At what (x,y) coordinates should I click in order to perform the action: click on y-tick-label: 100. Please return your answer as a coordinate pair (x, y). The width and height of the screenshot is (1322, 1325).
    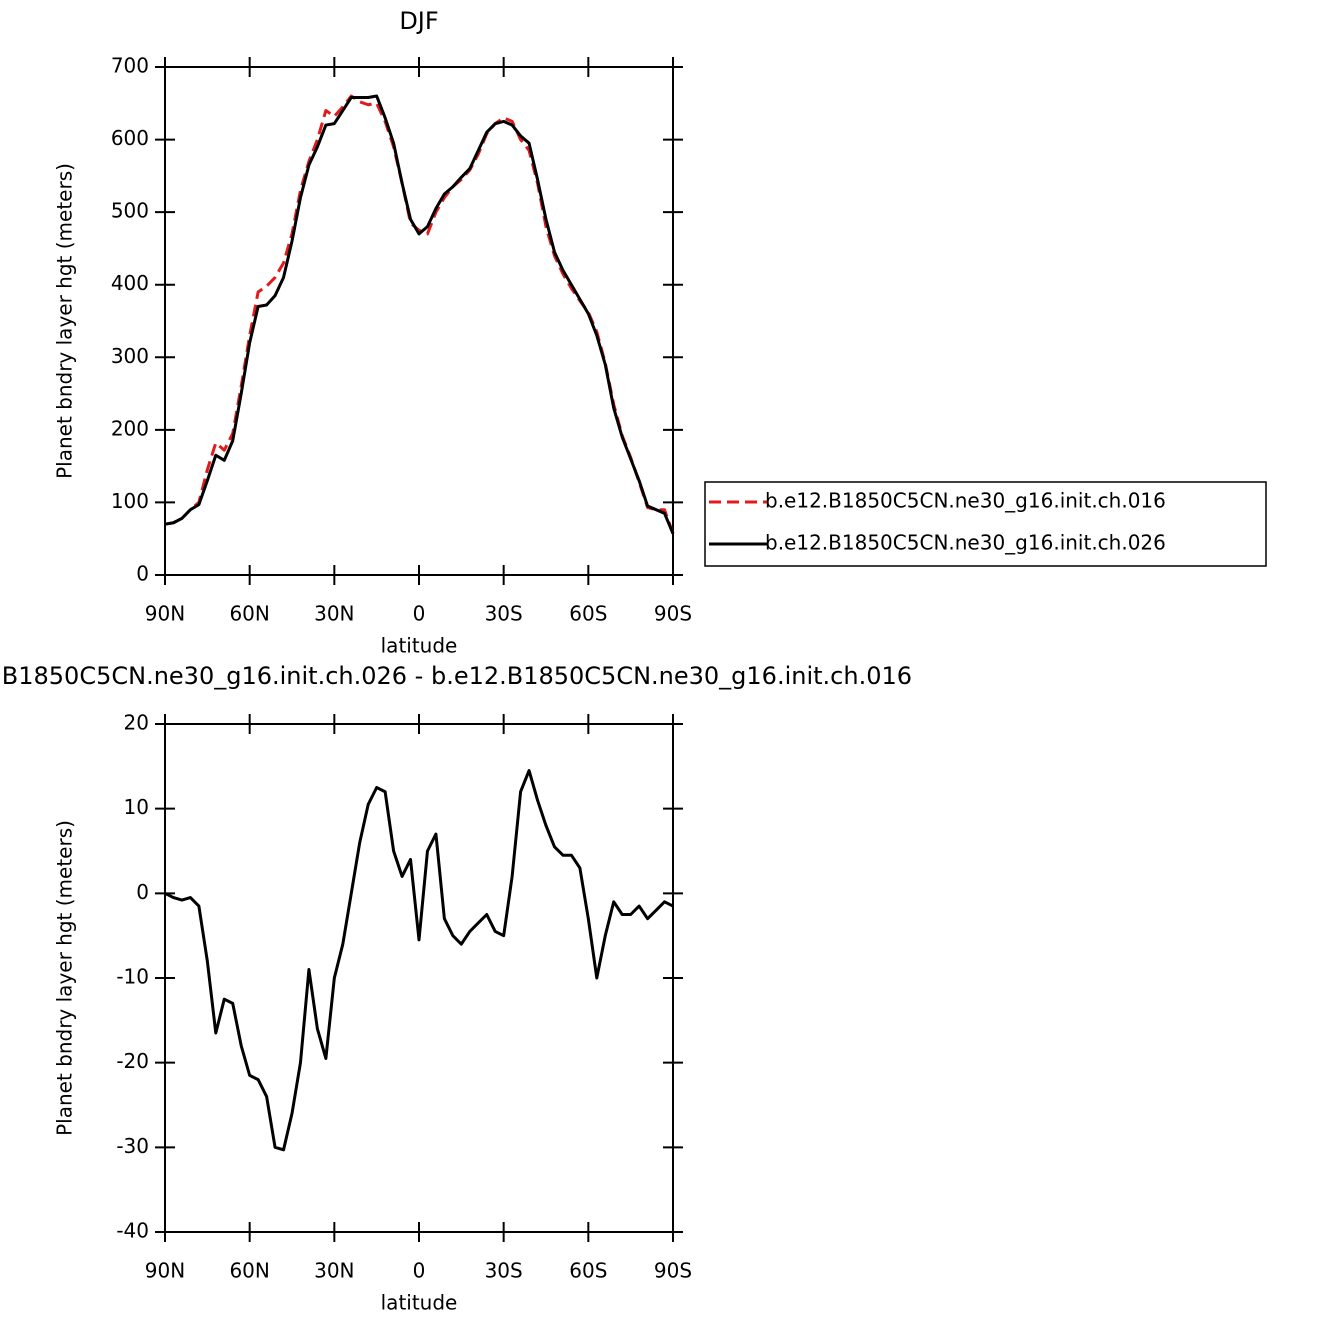
    Looking at the image, I should click on (130, 501).